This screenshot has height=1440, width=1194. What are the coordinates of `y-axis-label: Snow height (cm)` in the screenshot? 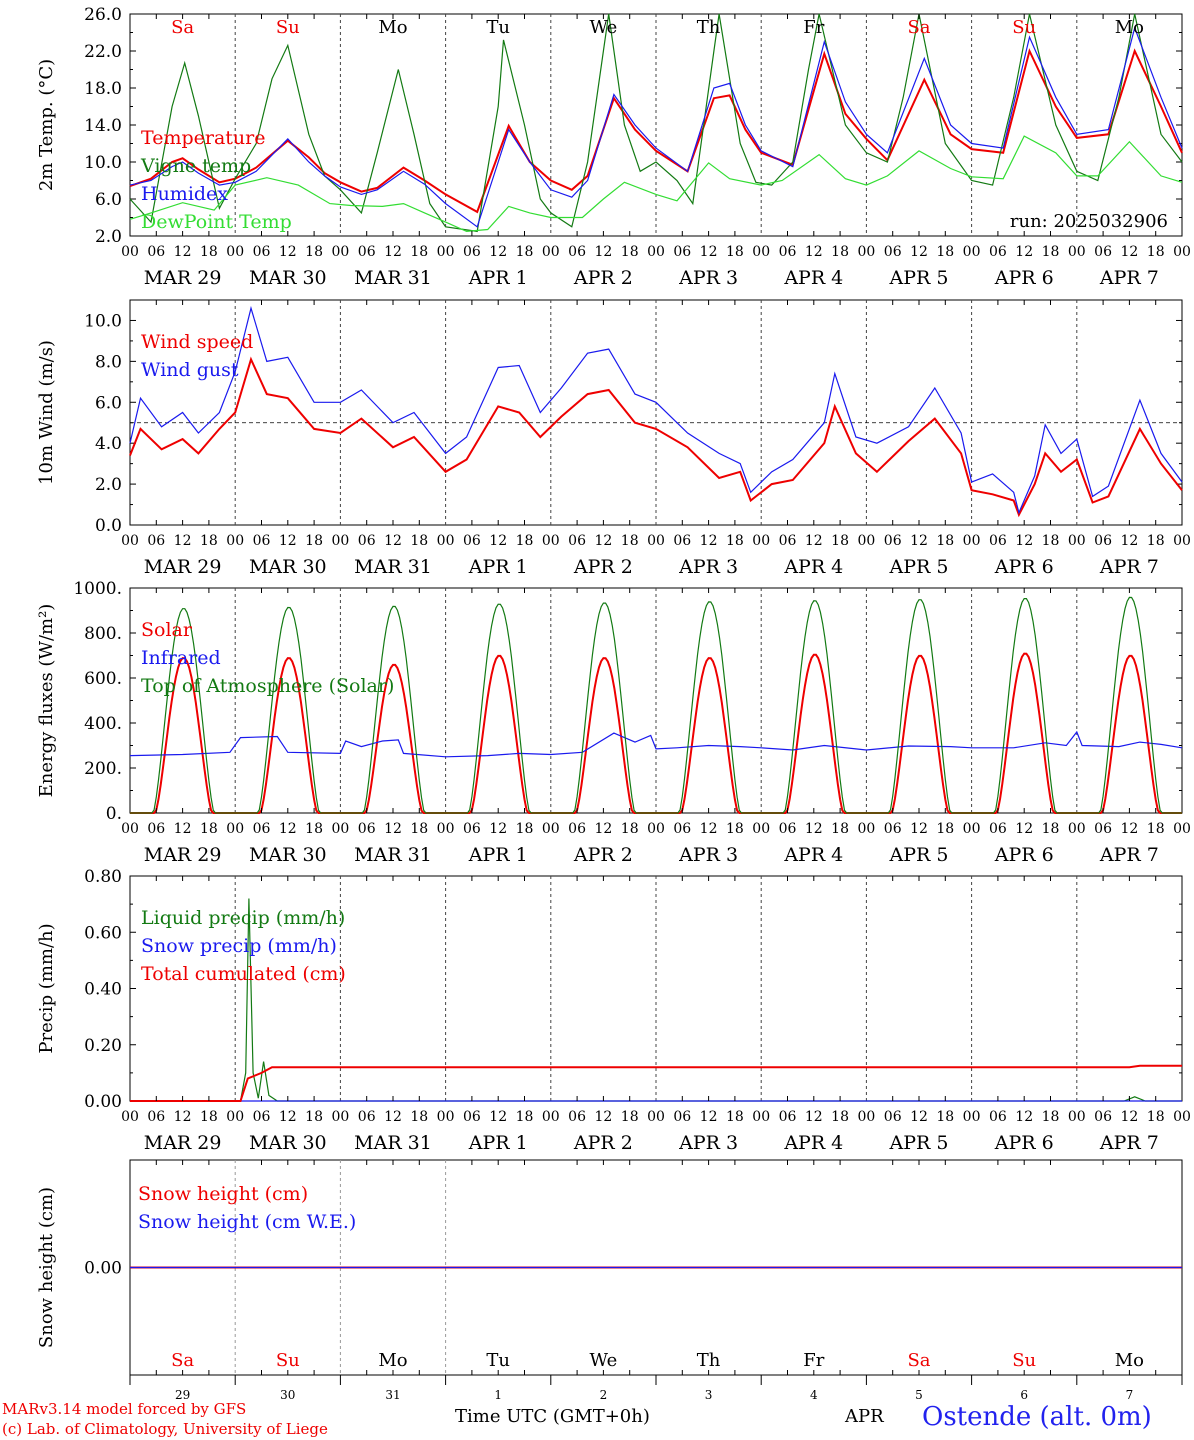 It's located at (46, 1267).